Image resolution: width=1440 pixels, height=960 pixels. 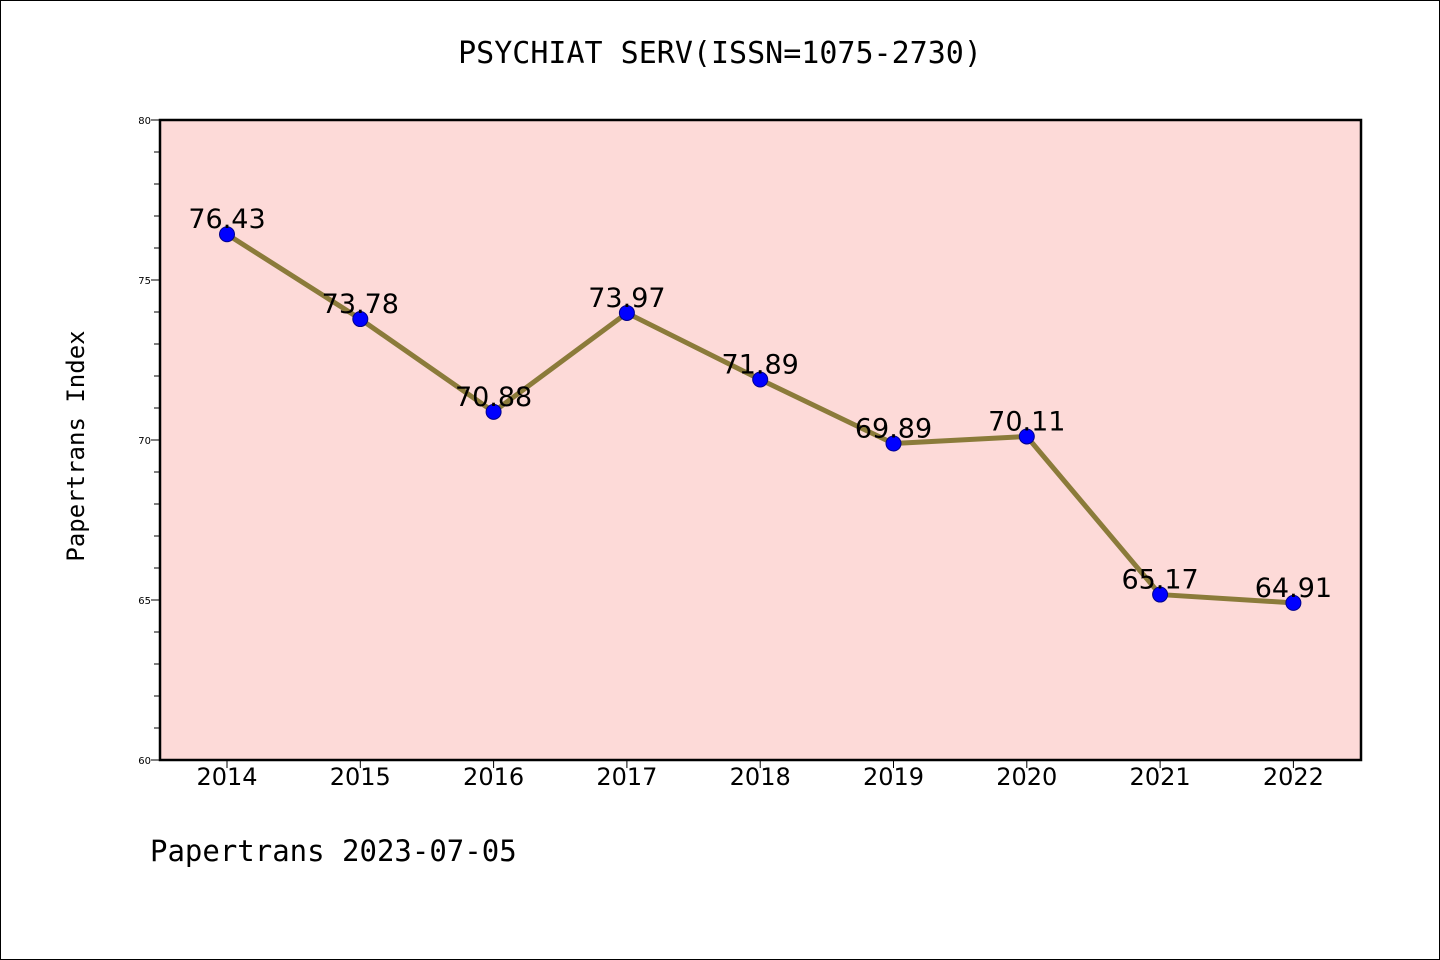 What do you see at coordinates (1160, 777) in the screenshot?
I see `x-tick-label: 2021` at bounding box center [1160, 777].